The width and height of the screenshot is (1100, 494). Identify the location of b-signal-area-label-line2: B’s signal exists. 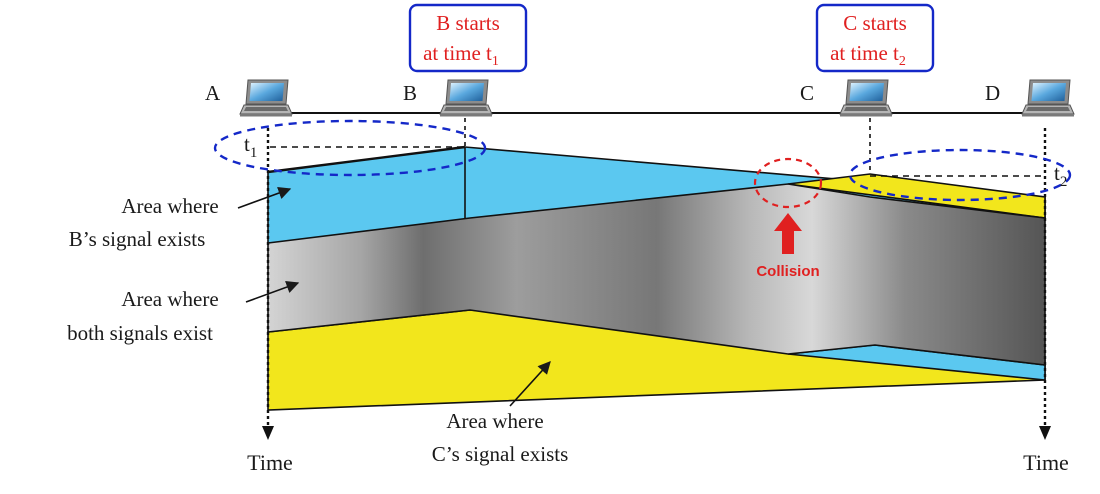
(137, 239).